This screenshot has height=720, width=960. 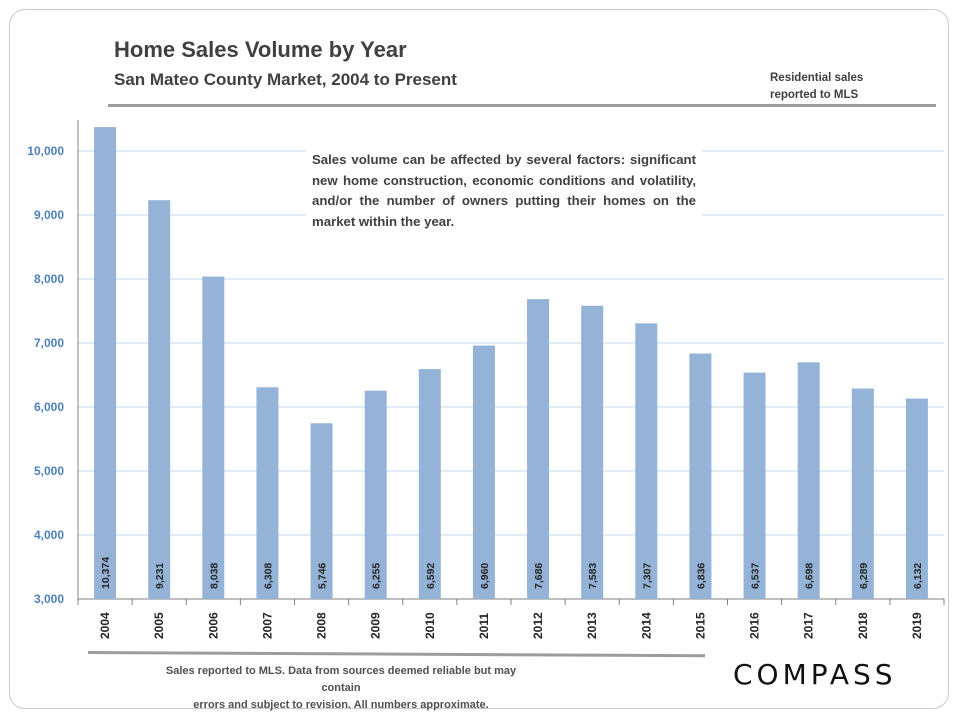 What do you see at coordinates (323, 576) in the screenshot?
I see `bar-data-label: 5,746` at bounding box center [323, 576].